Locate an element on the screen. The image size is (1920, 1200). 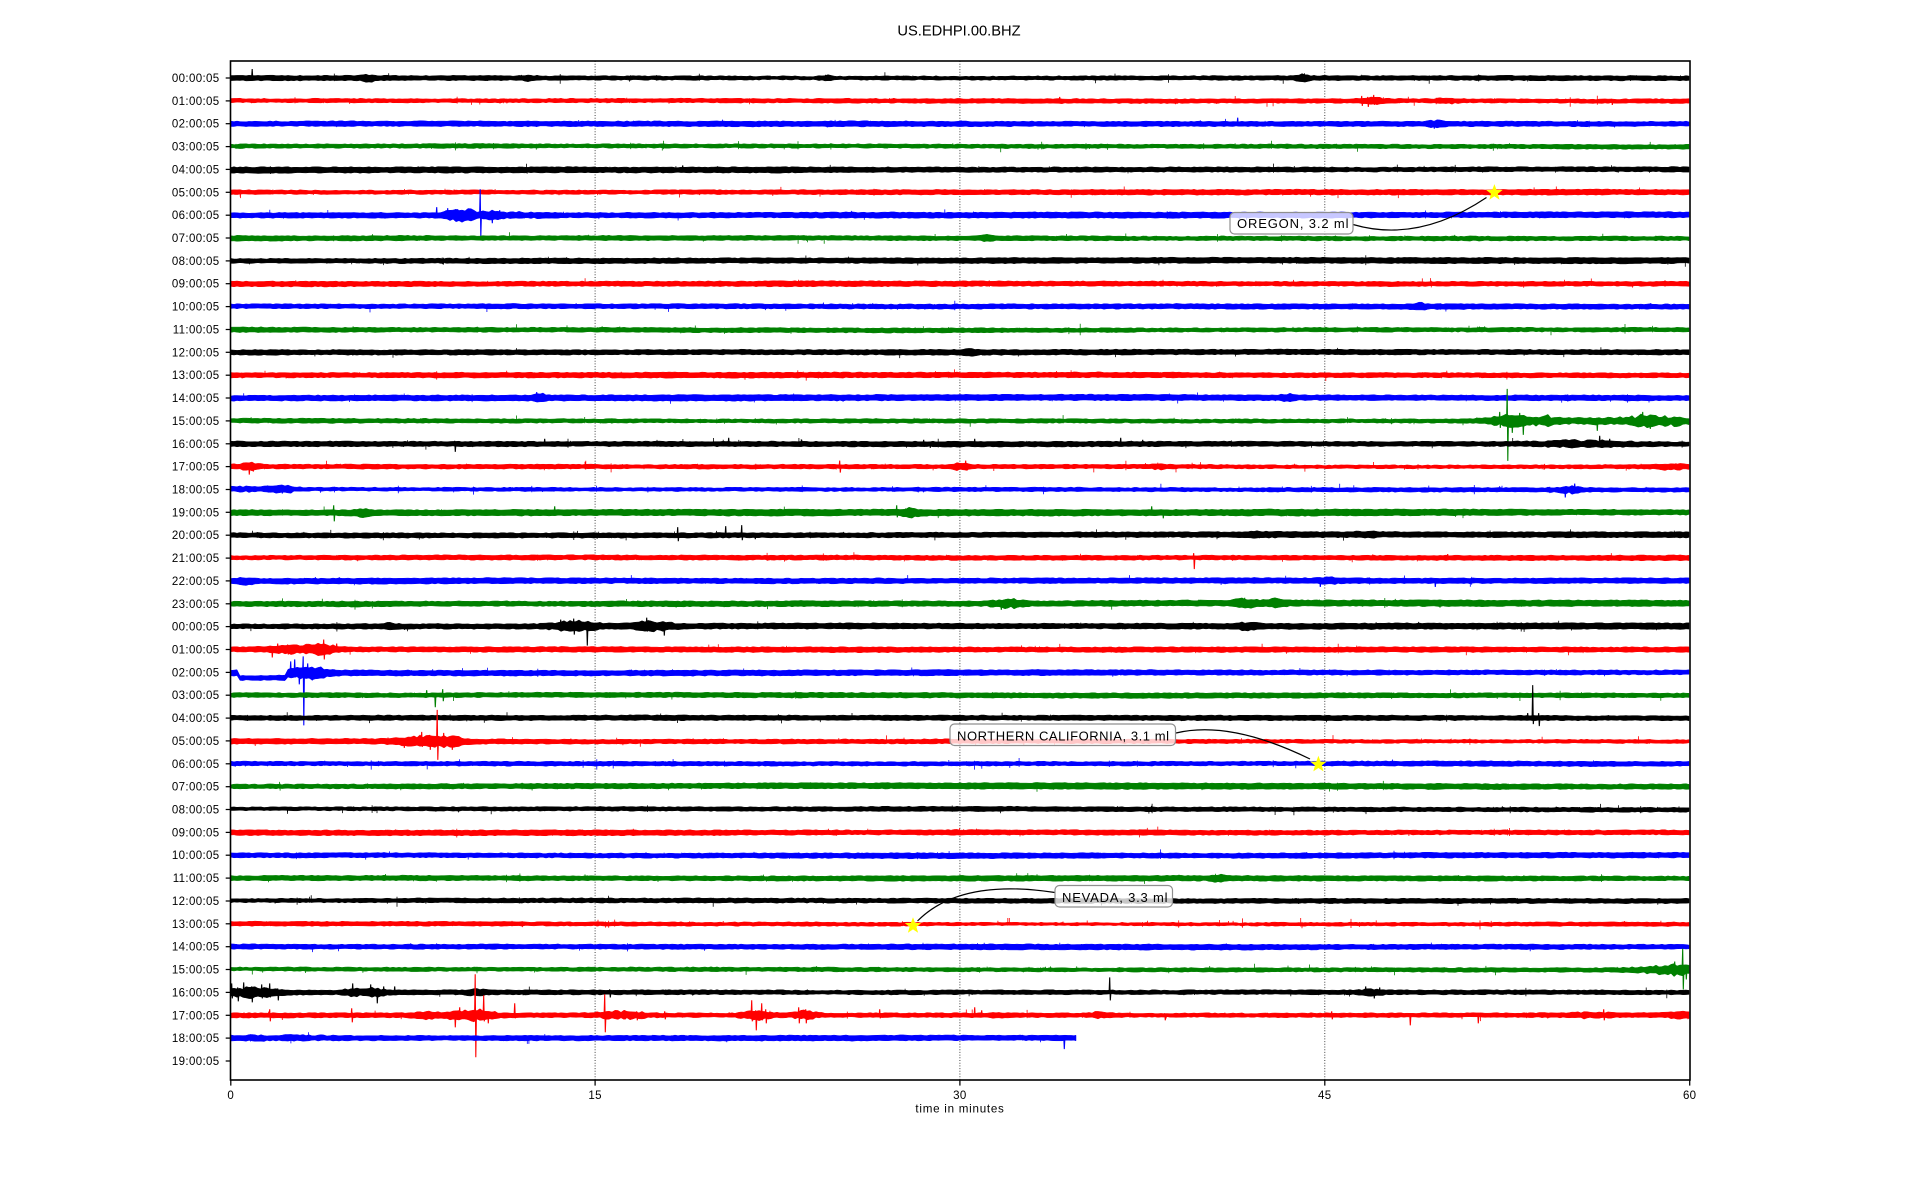
svg-text: 30 is located at coordinates (960, 1096).